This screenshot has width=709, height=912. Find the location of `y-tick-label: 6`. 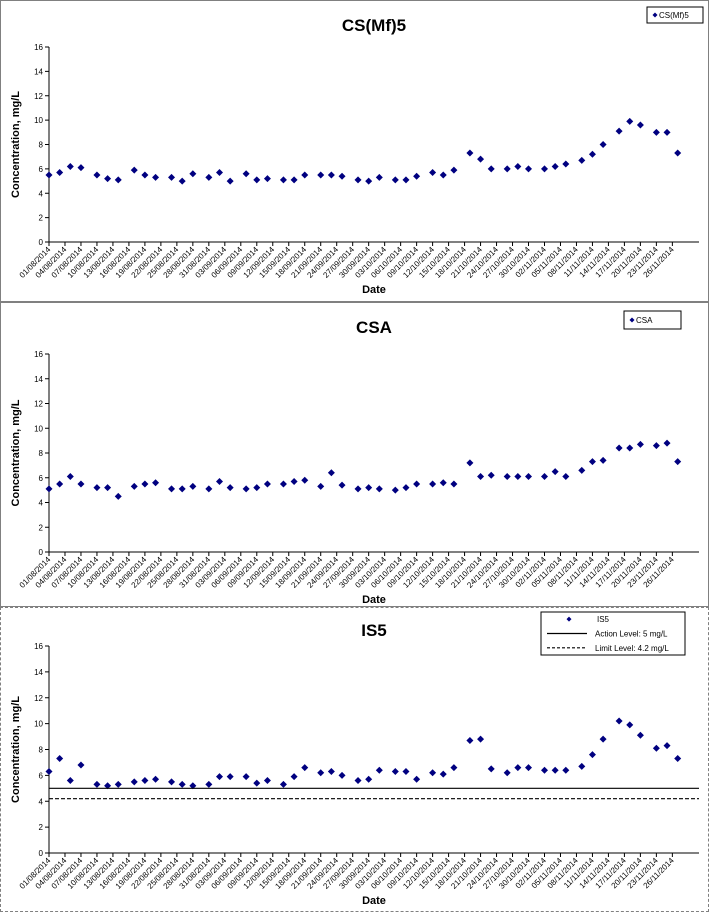

y-tick-label: 6 is located at coordinates (41, 169).